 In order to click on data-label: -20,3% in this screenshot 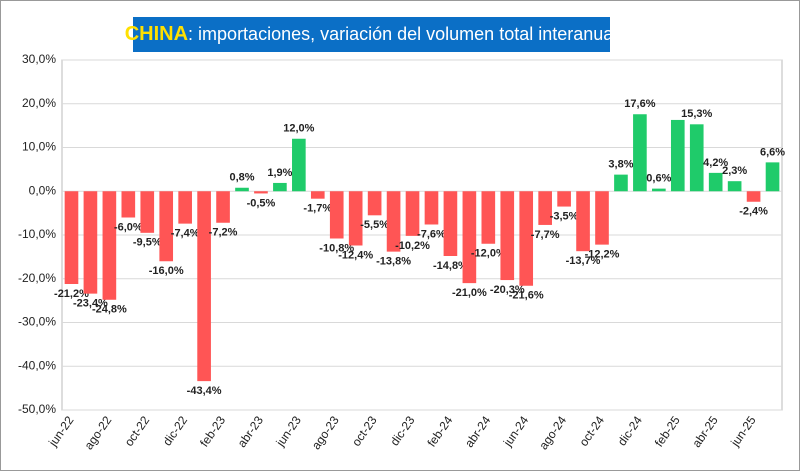, I will do `click(507, 290)`.